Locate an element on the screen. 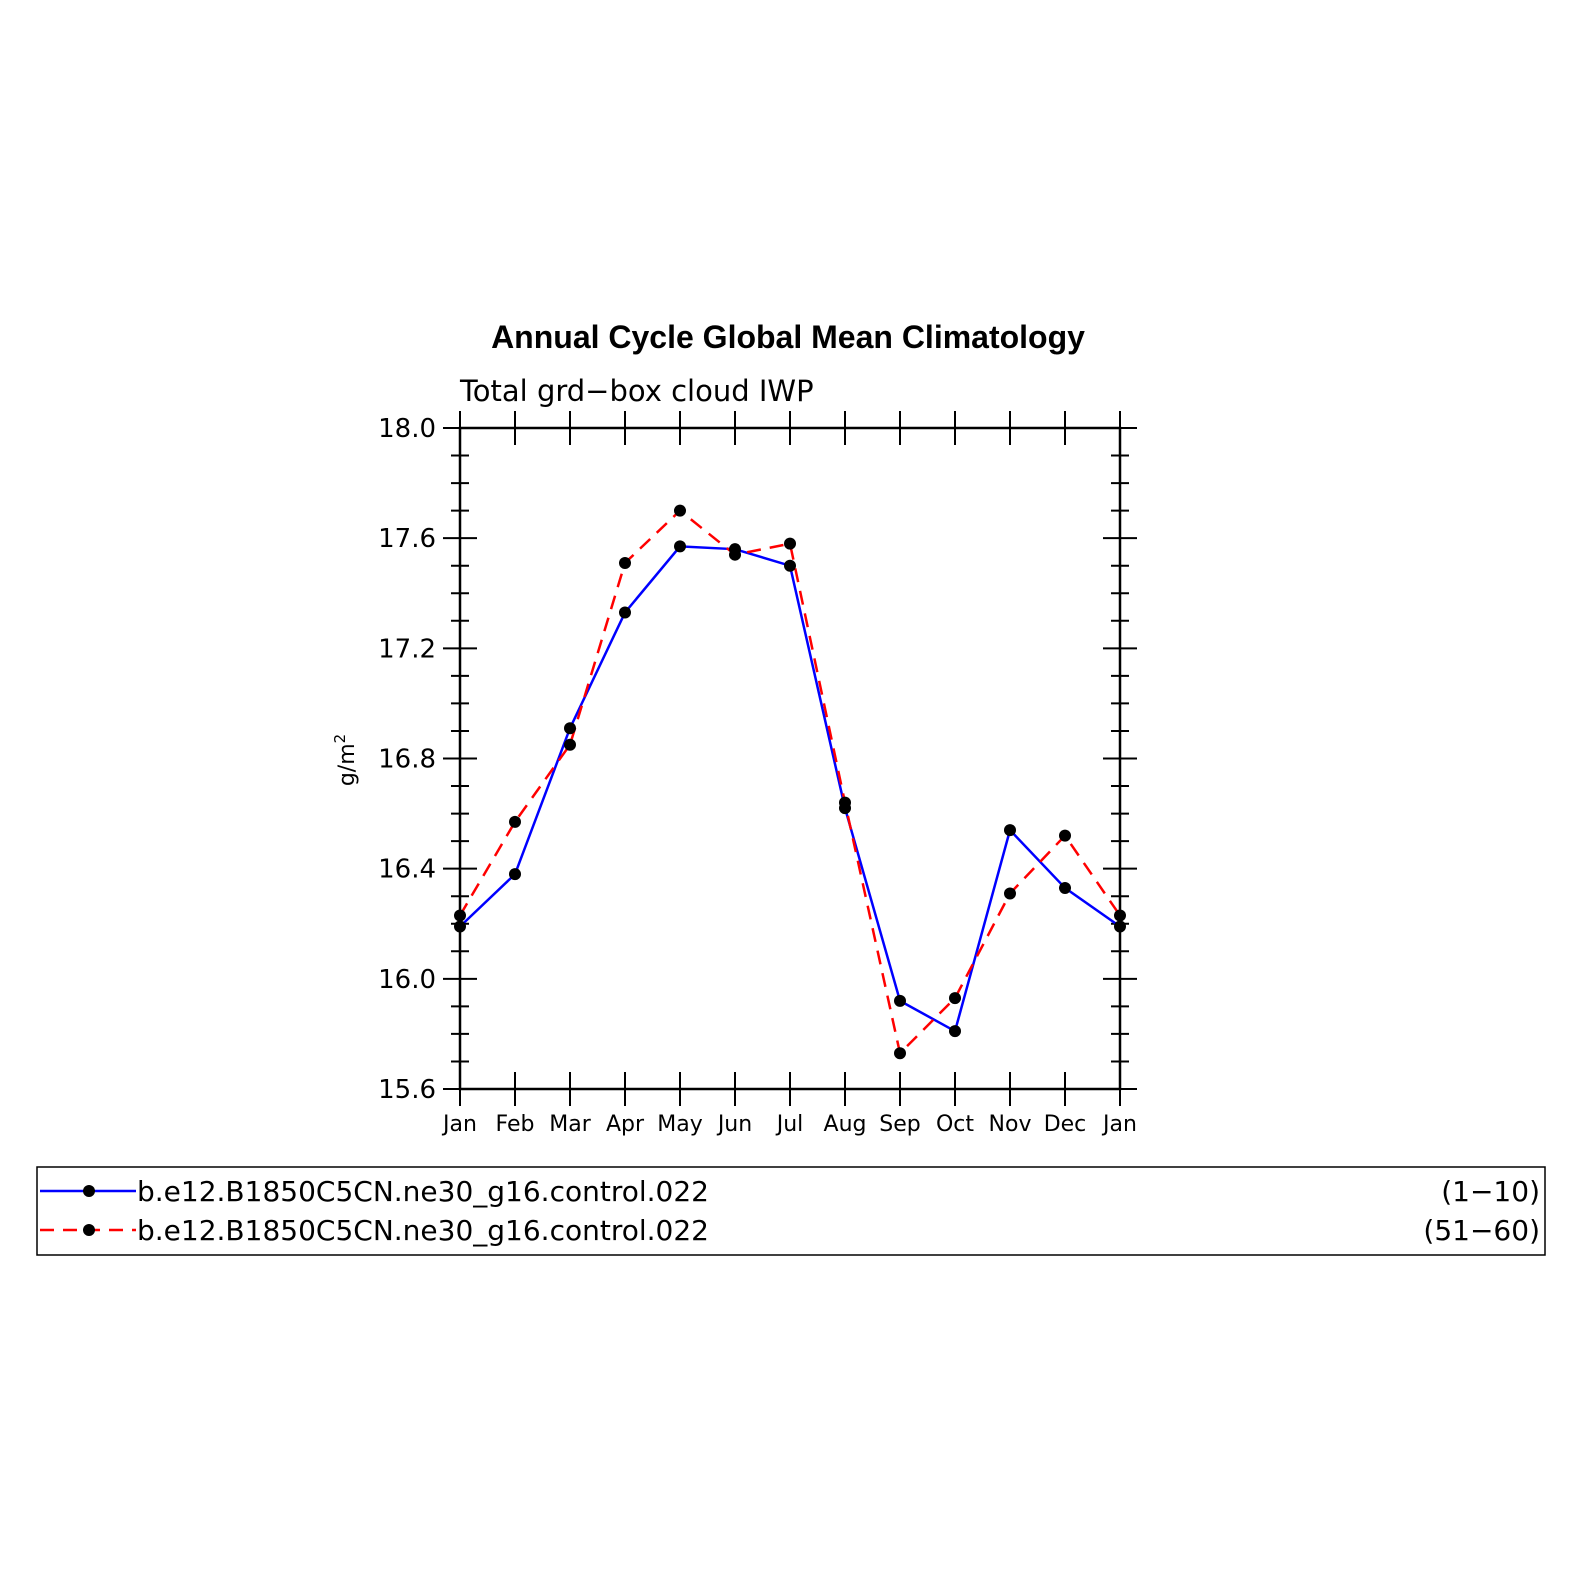  x-tick-label: Dec is located at coordinates (1065, 1124).